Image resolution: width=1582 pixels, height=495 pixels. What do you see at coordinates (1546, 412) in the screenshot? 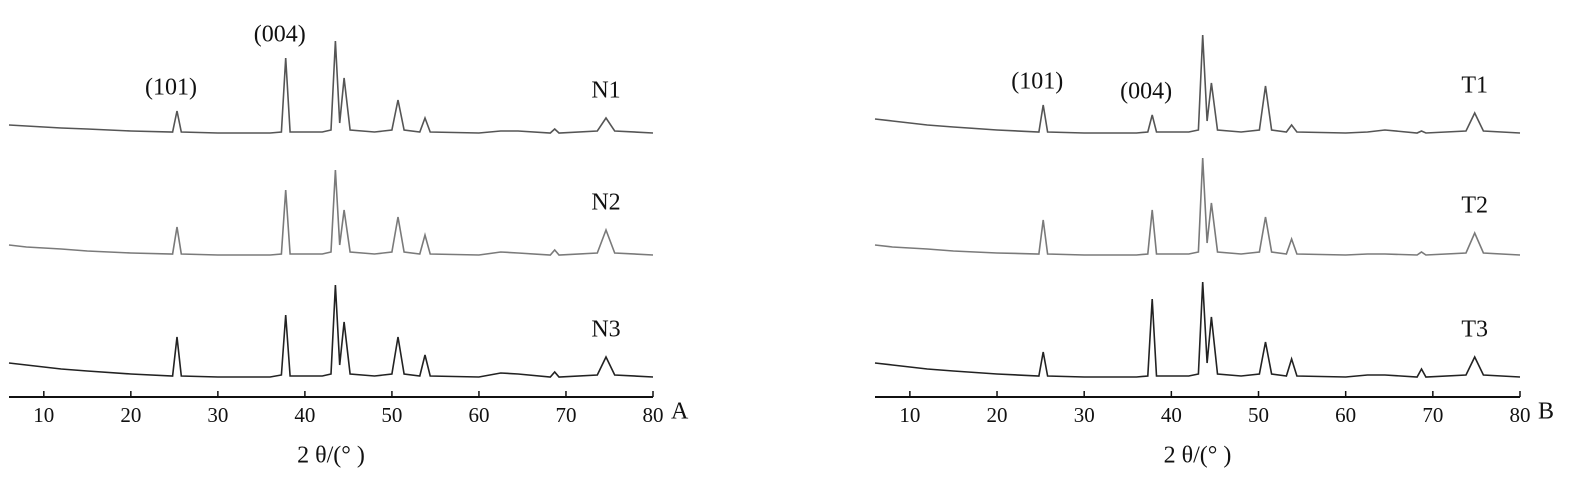
I see `panel-label: B` at bounding box center [1546, 412].